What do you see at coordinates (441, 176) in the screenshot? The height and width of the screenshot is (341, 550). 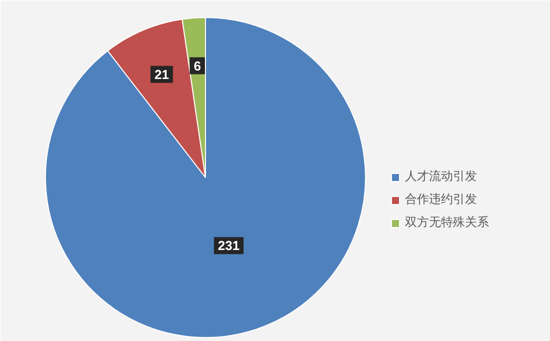 I see `legend-label: 人才流动引发` at bounding box center [441, 176].